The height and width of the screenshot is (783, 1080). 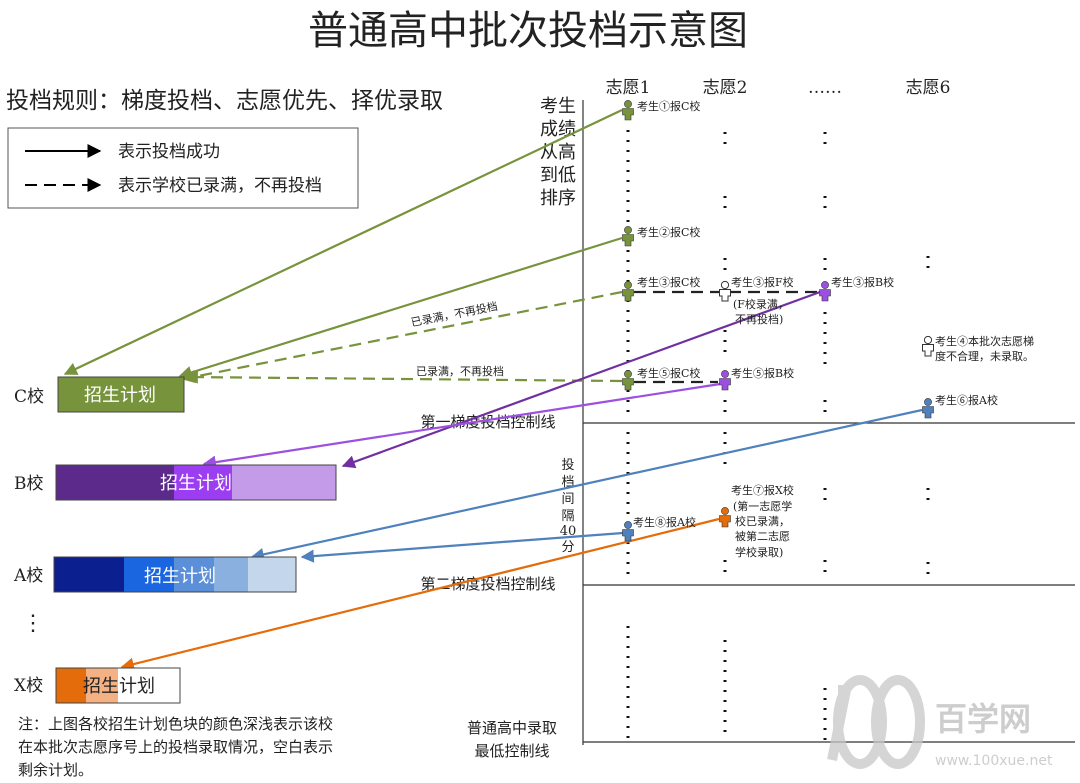 I want to click on svg-text: 考生, so click(x=558, y=106).